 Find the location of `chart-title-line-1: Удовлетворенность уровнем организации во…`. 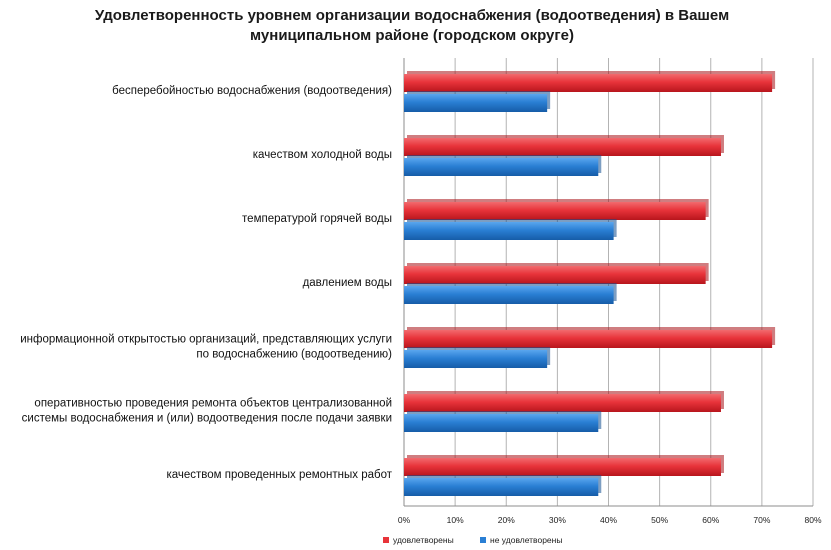

chart-title-line-1: Удовлетворенность уровнем организации во… is located at coordinates (412, 15).